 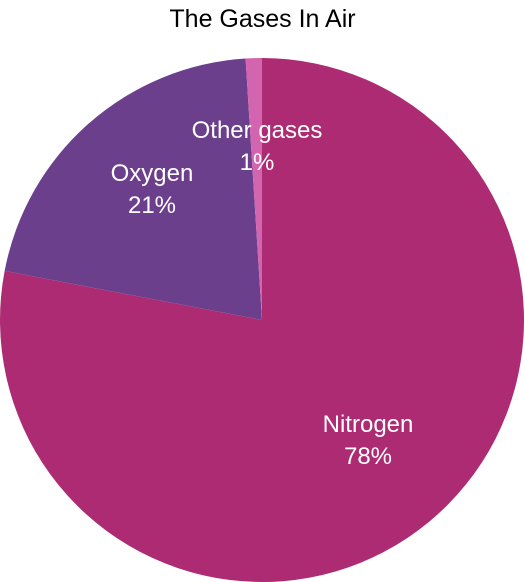 I want to click on chart-title: The Gases In Air, so click(x=262, y=19).